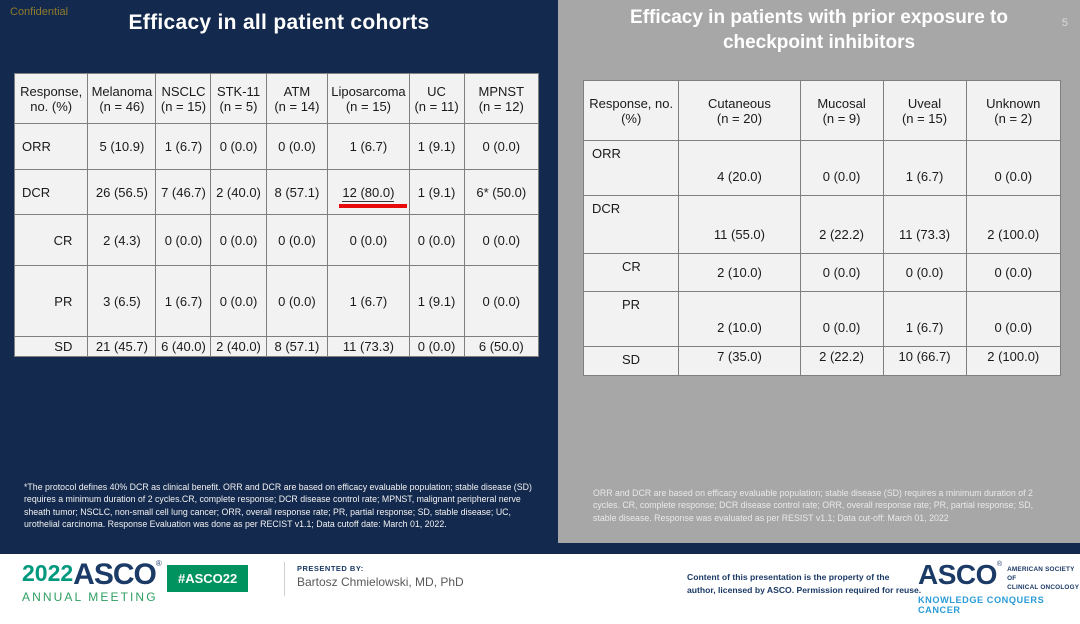 The height and width of the screenshot is (624, 1080). What do you see at coordinates (501, 346) in the screenshot?
I see `table-cell: 6 (50.0)` at bounding box center [501, 346].